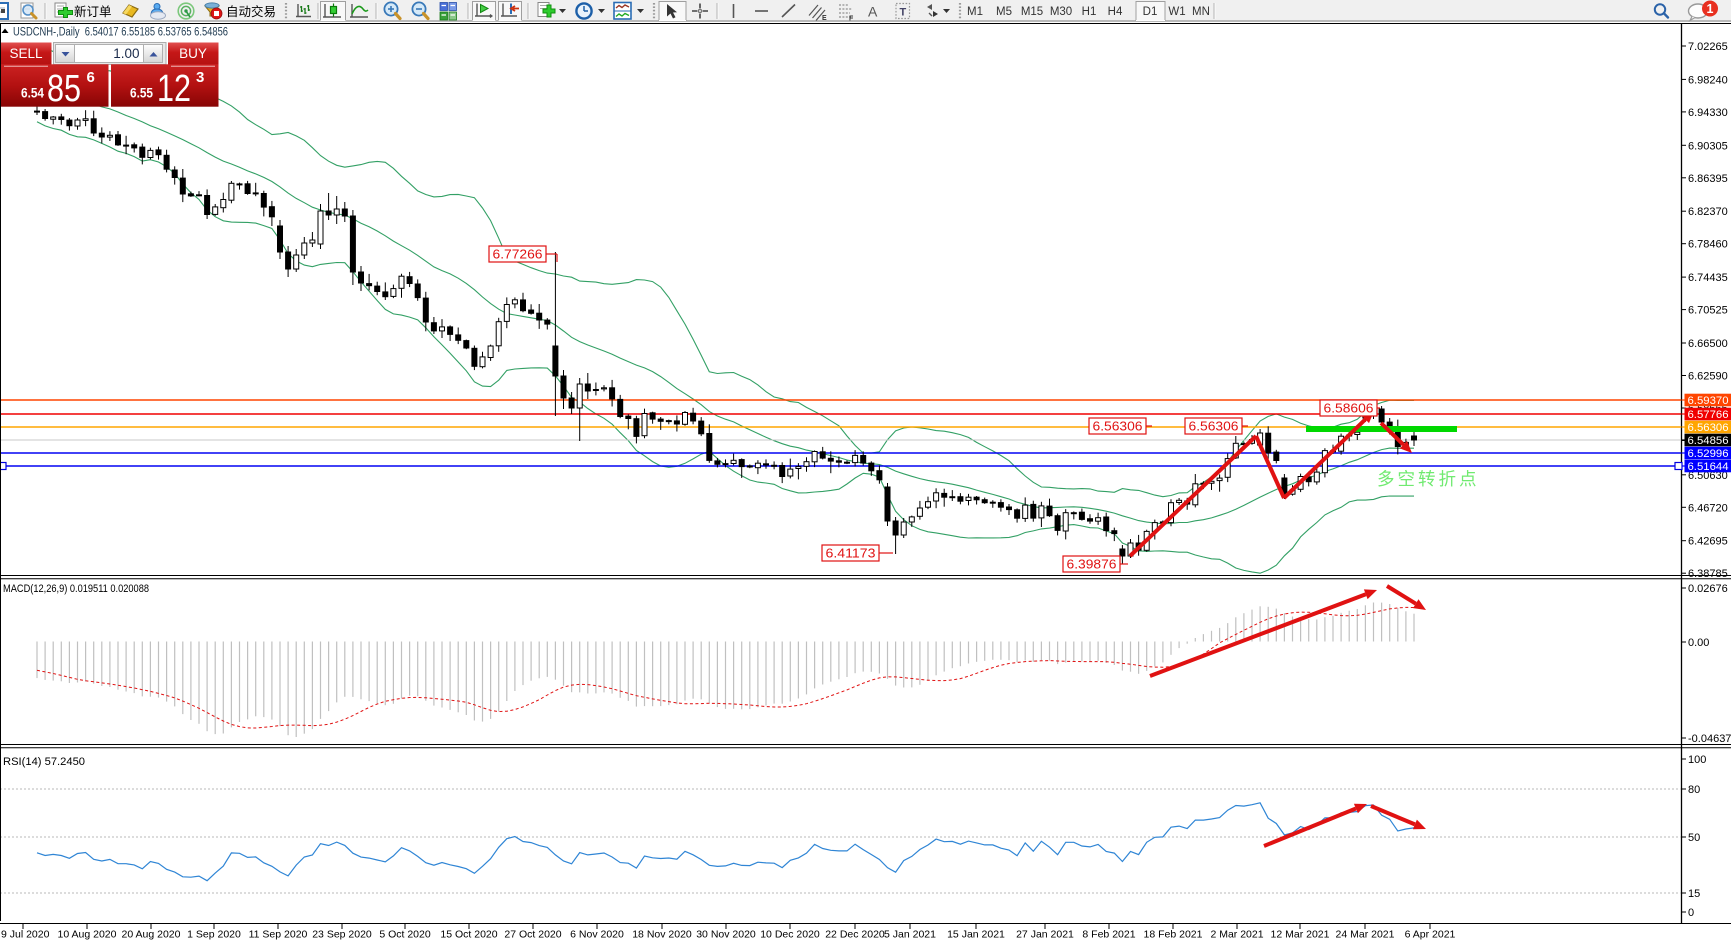 The width and height of the screenshot is (1731, 949). What do you see at coordinates (1176, 12) in the screenshot?
I see `svg-text: W1` at bounding box center [1176, 12].